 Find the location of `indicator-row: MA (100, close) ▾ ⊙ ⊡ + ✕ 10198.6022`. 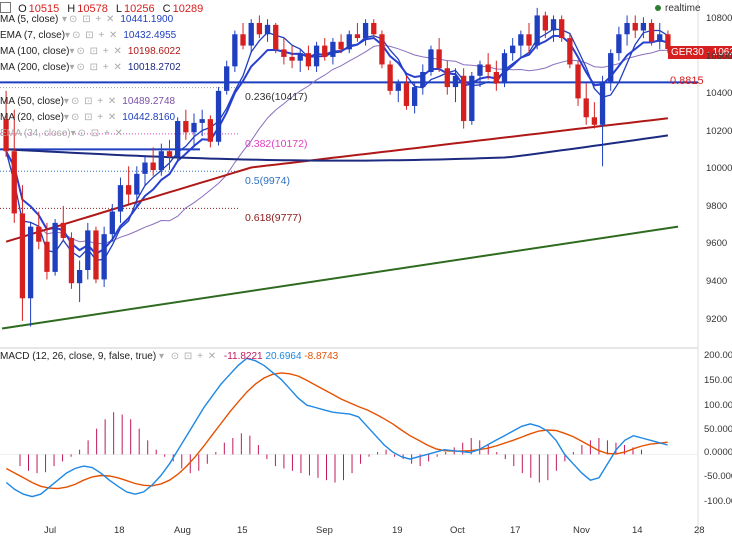

indicator-row: MA (100, close) ▾ ⊙ ⊡ + ✕ 10198.6022 is located at coordinates (90, 51).